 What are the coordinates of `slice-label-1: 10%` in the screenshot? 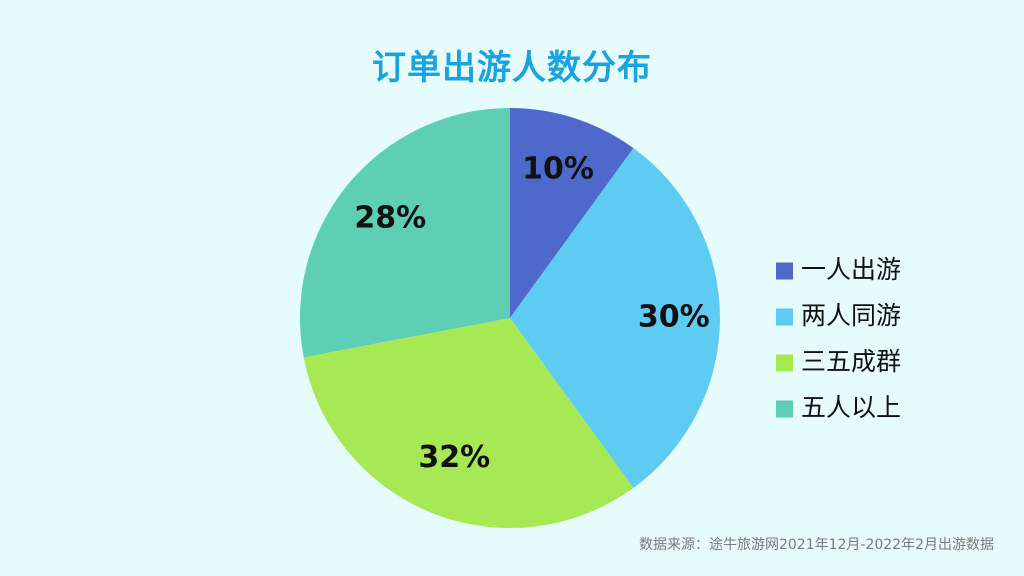 It's located at (558, 169).